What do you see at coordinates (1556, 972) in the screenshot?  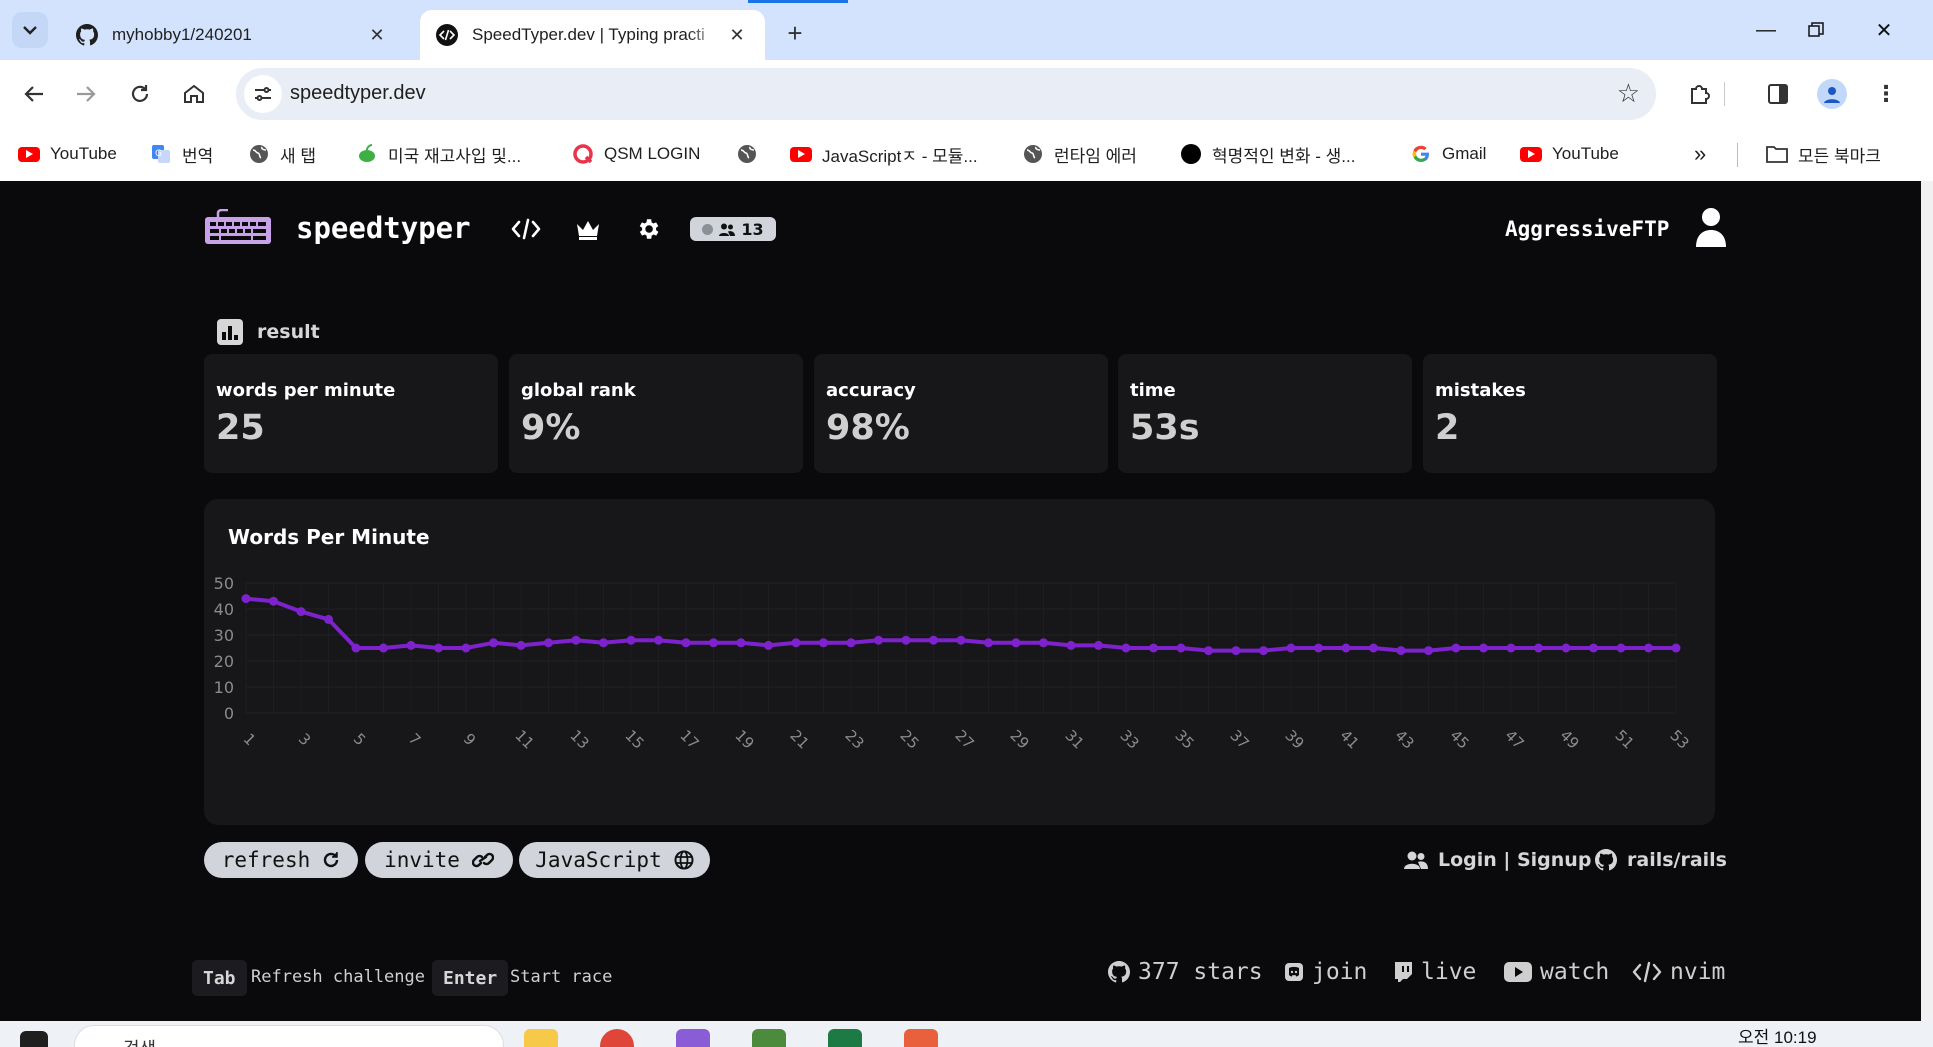 I see `youtube-watch-link: watch` at bounding box center [1556, 972].